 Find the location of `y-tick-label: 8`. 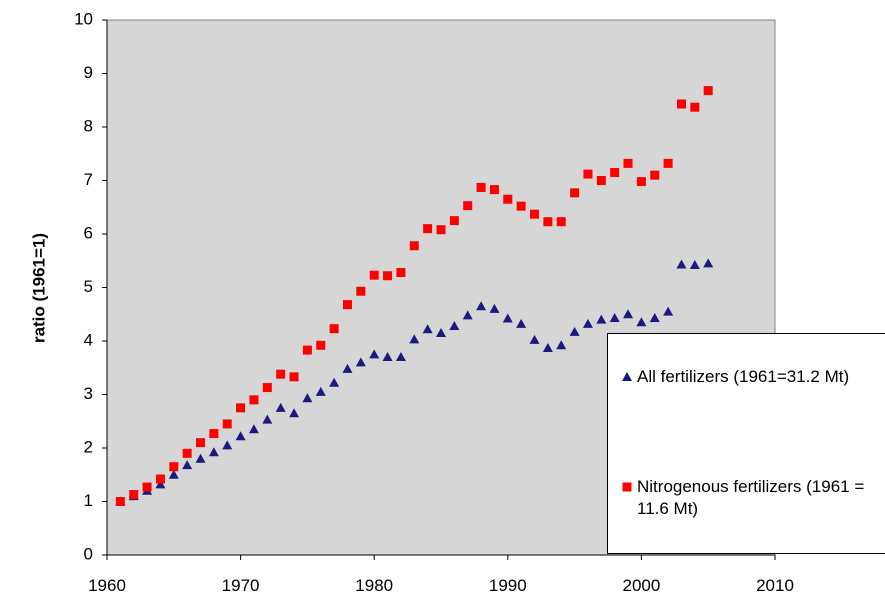

y-tick-label: 8 is located at coordinates (88, 125).